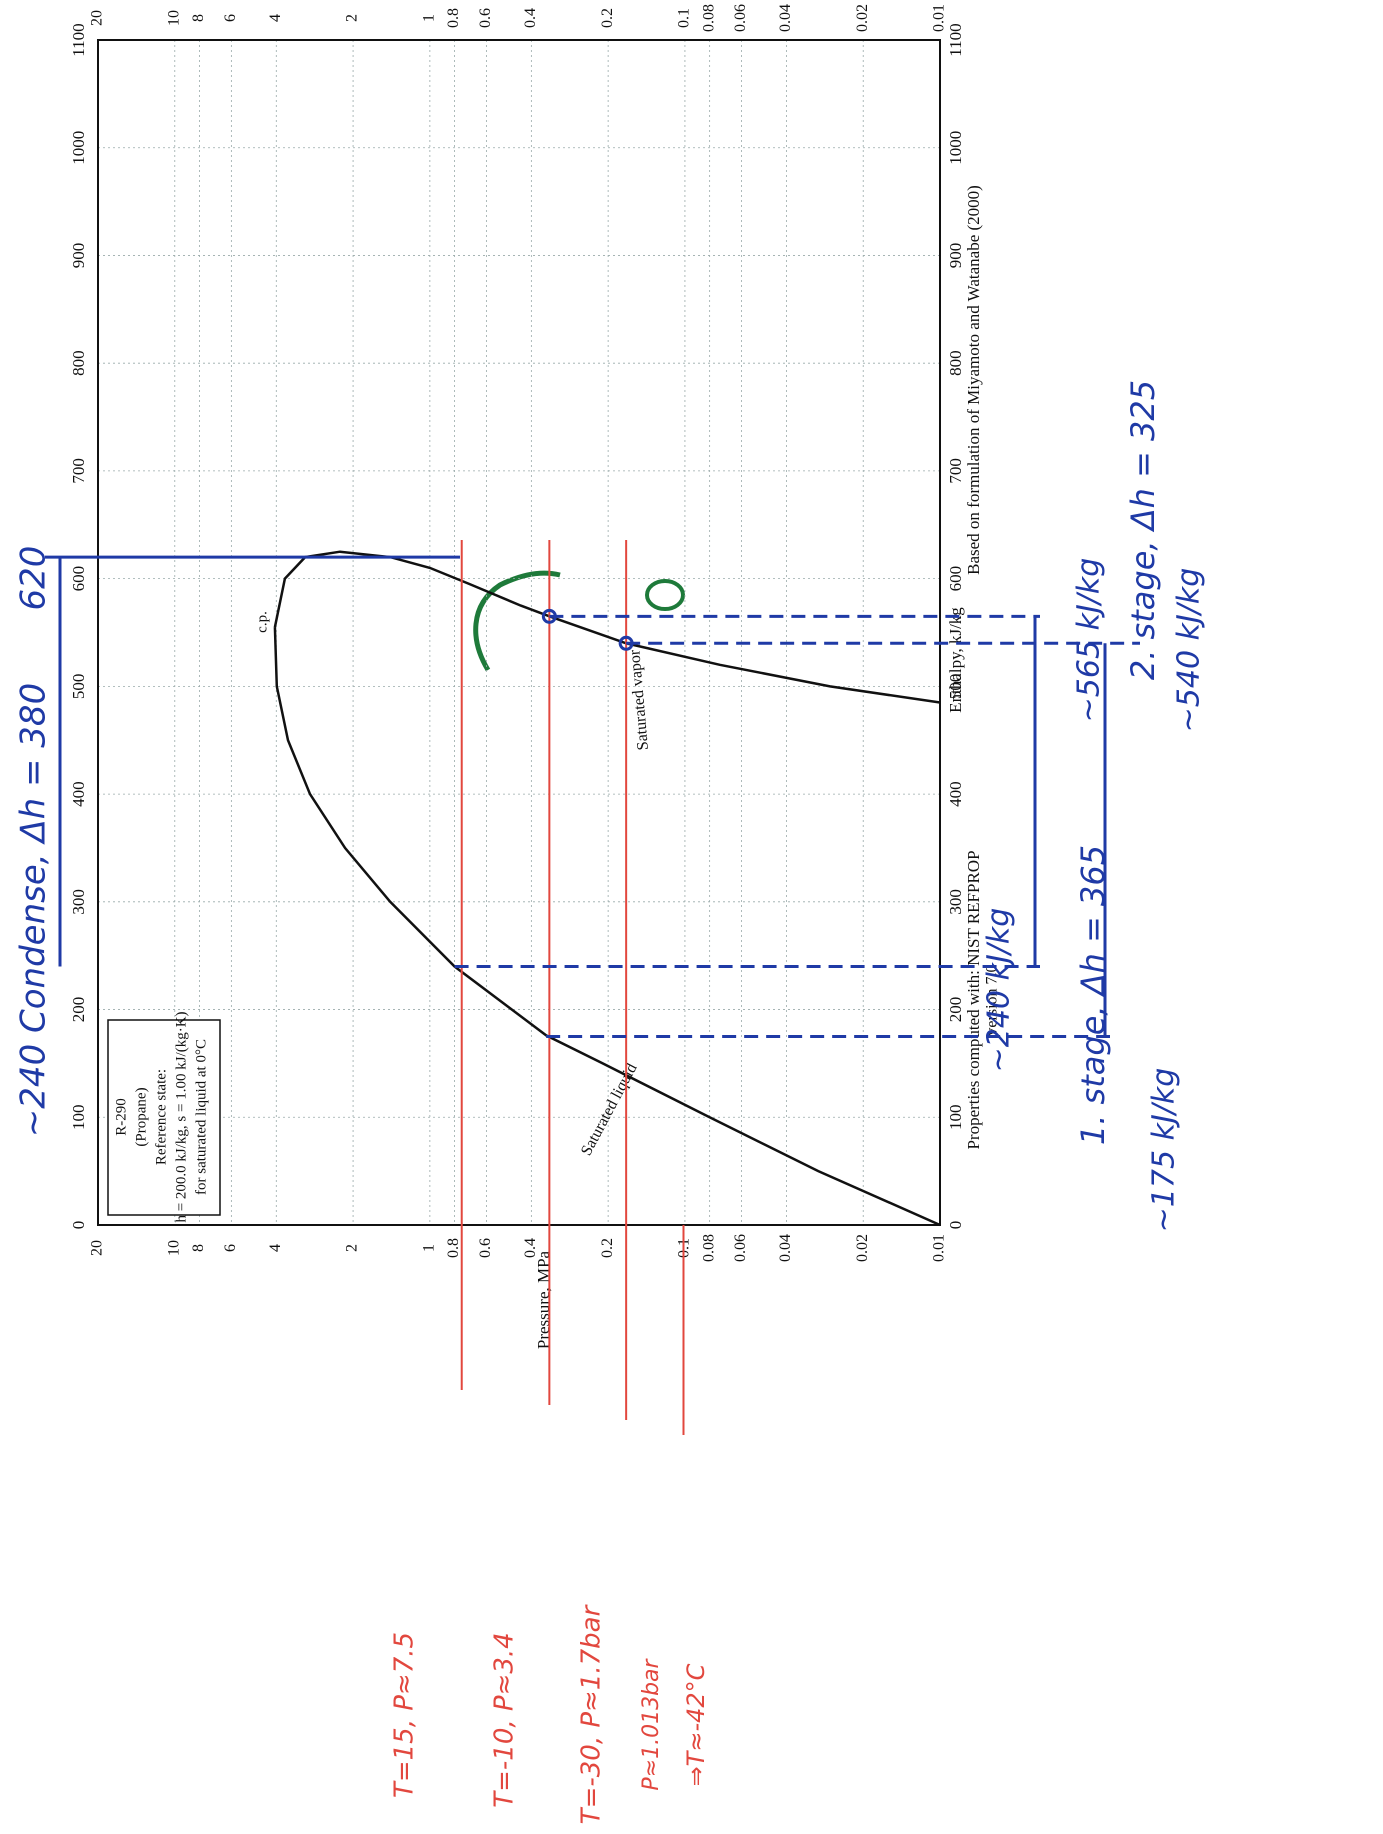  What do you see at coordinates (201, 1117) in the screenshot?
I see `info-text: for saturated liquid at 0°C` at bounding box center [201, 1117].